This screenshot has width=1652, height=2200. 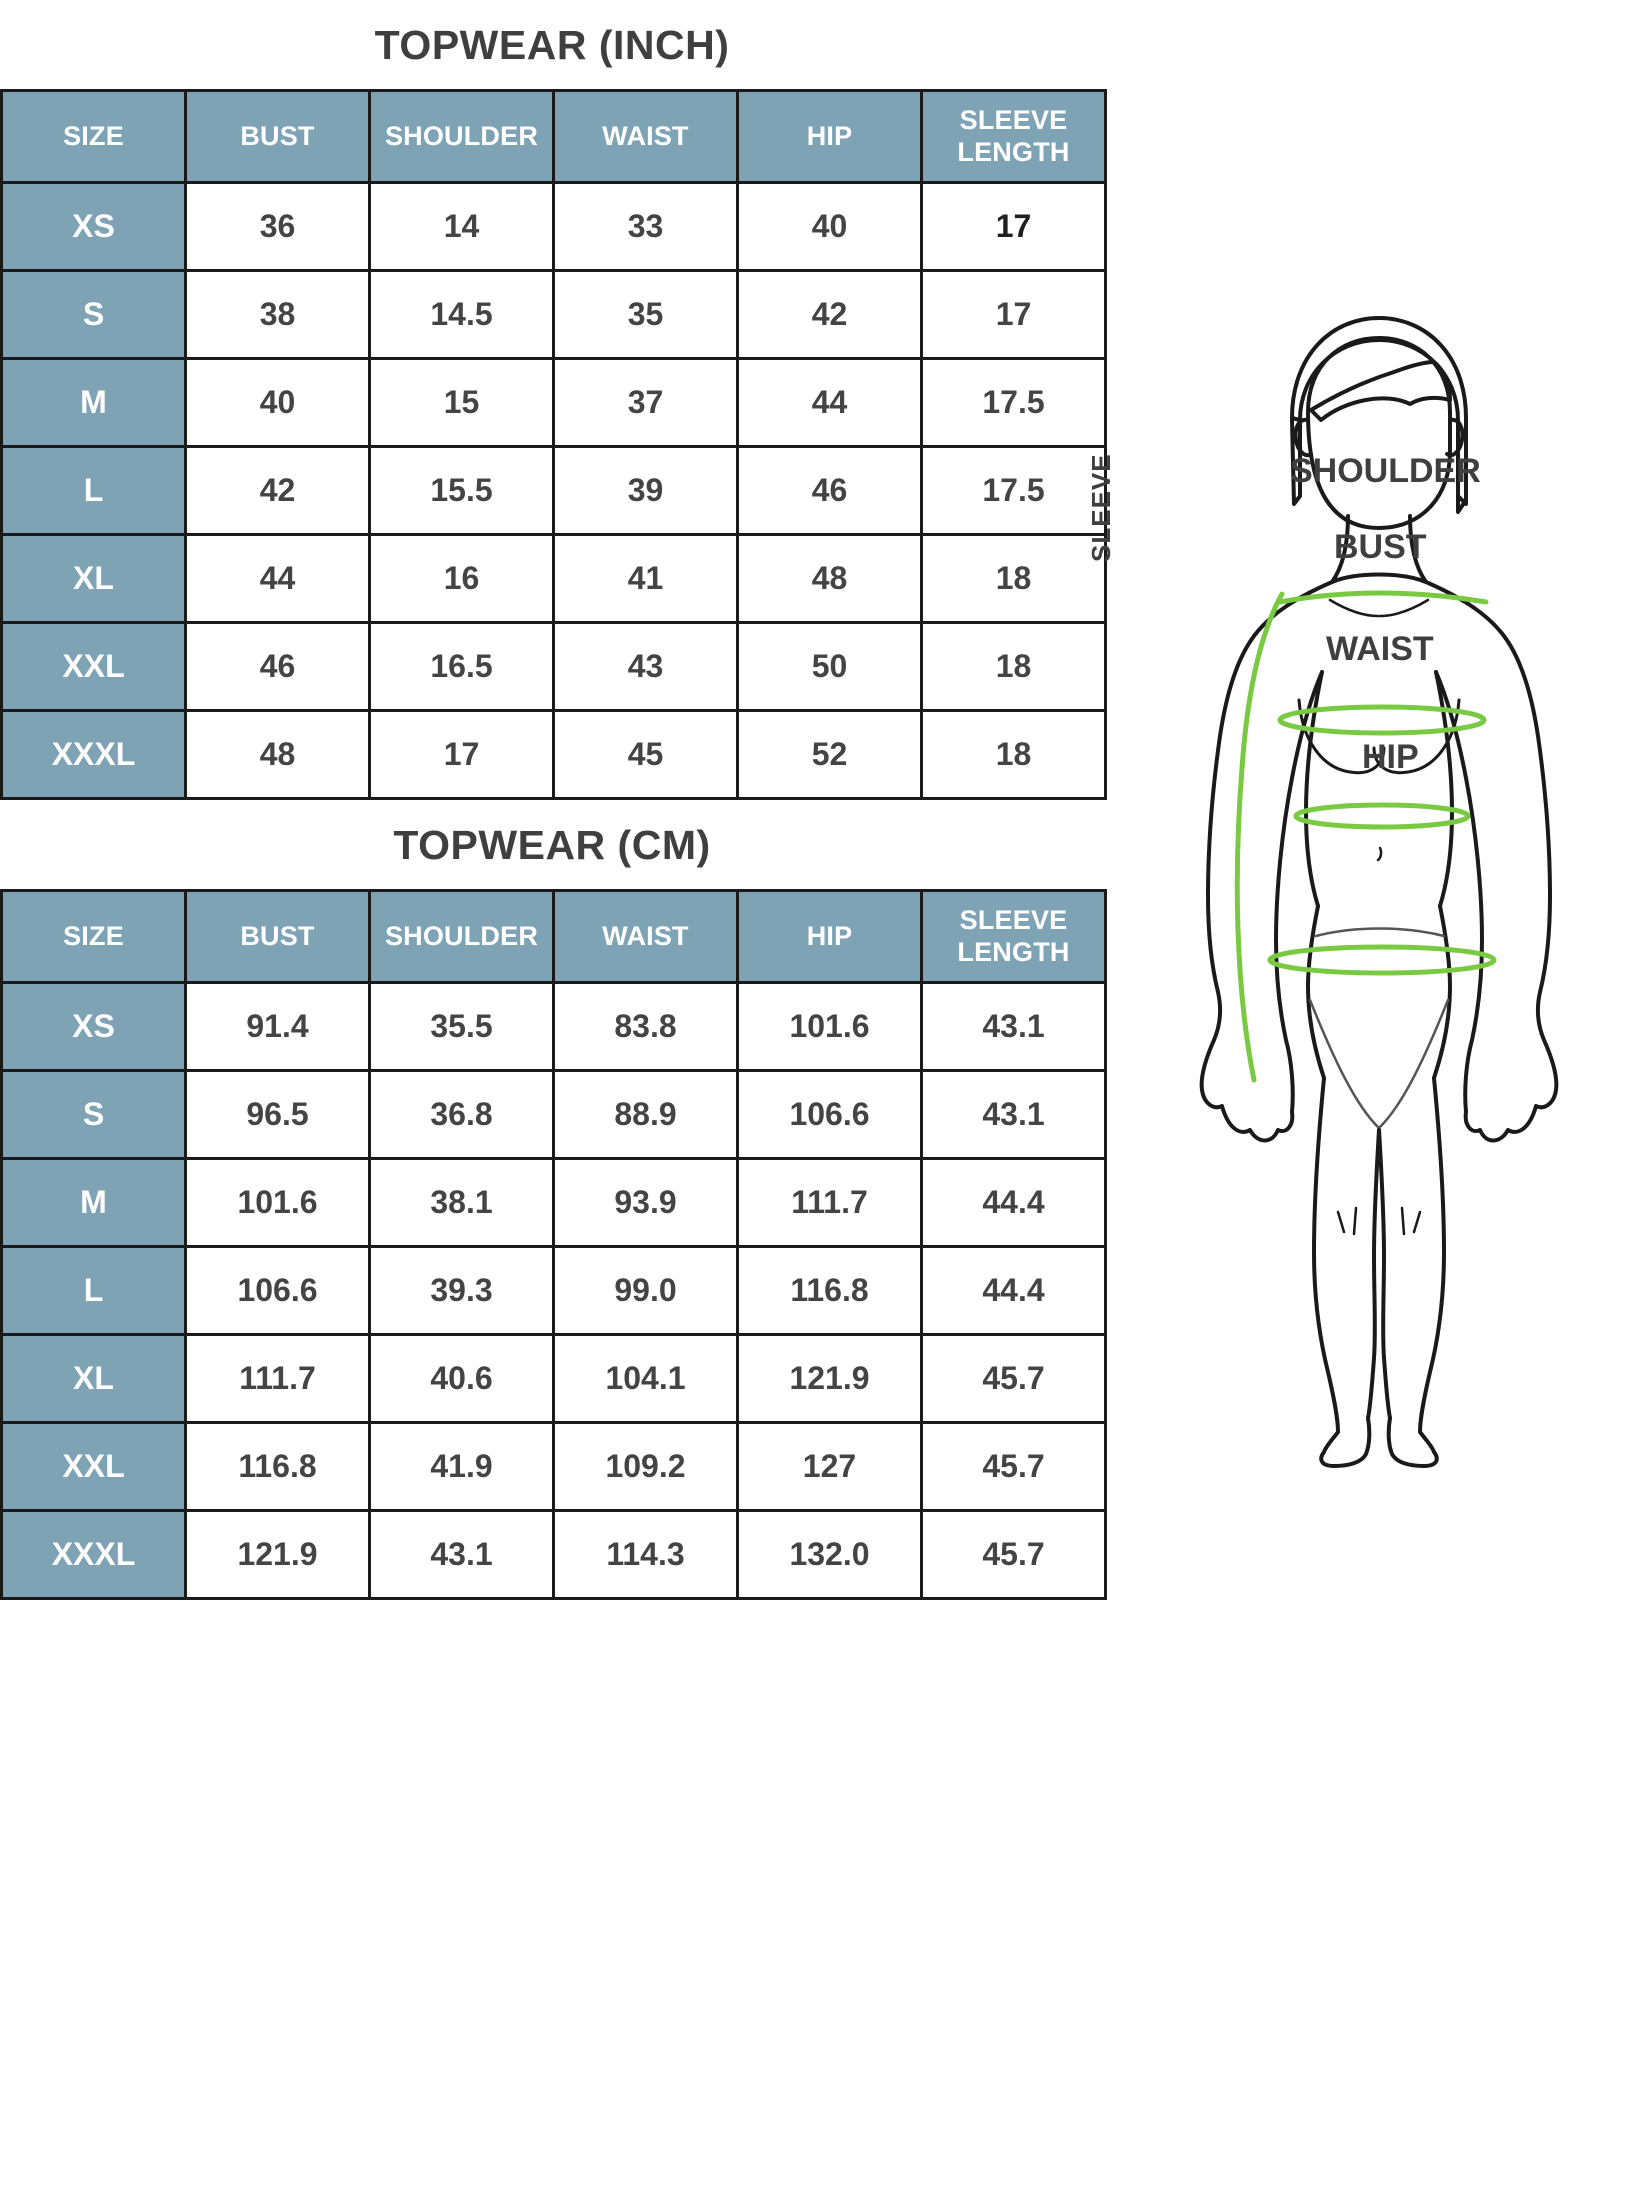 What do you see at coordinates (645, 1378) in the screenshot?
I see `measurement-cell-waist: 104.1` at bounding box center [645, 1378].